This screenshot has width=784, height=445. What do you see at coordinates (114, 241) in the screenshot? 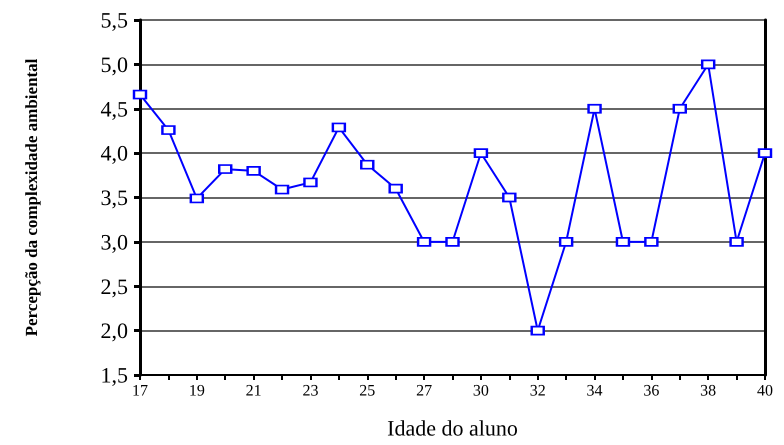
I see `y-tick-label: 3,0` at bounding box center [114, 241].